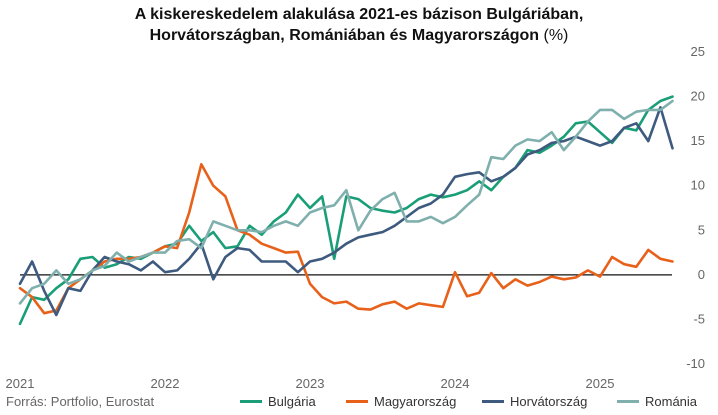 Image resolution: width=718 pixels, height=415 pixels. What do you see at coordinates (695, 363) in the screenshot?
I see `y-tick-label: -10` at bounding box center [695, 363].